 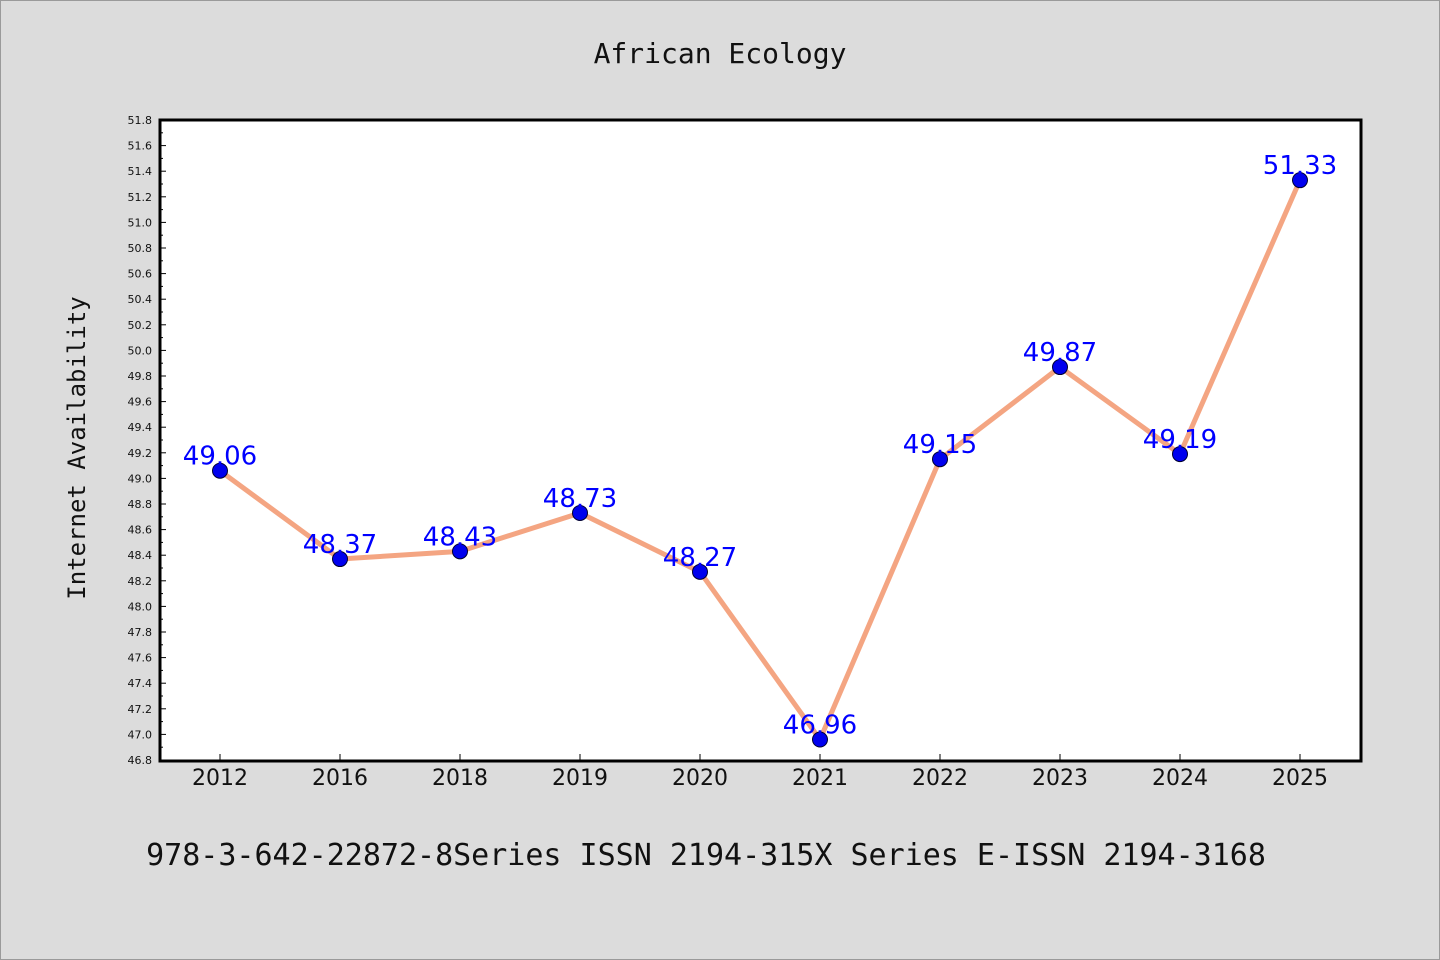 I want to click on data-label: 49.06, so click(x=220, y=457).